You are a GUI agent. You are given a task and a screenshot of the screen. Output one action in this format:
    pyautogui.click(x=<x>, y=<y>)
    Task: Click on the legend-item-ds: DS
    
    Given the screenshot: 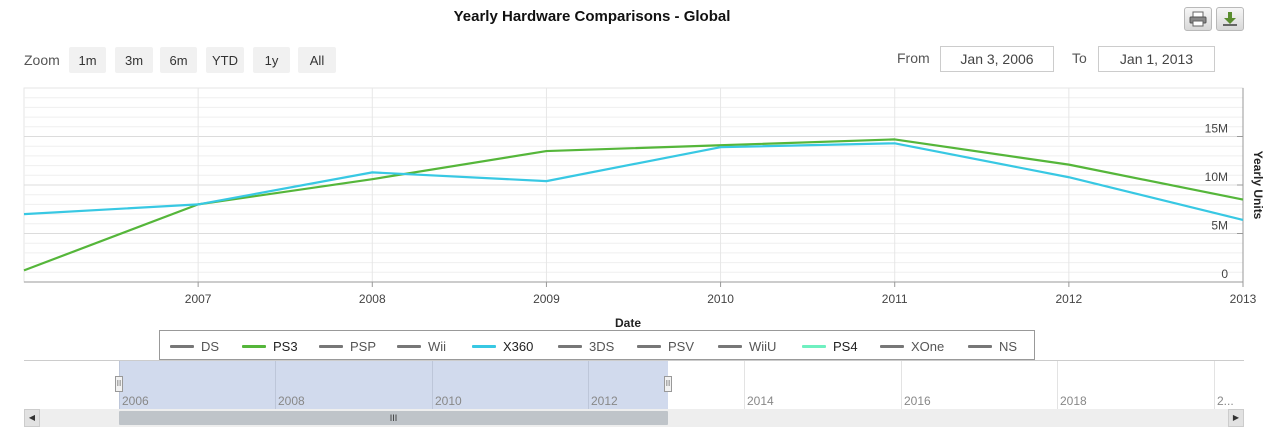 What is the action you would take?
    pyautogui.click(x=194, y=346)
    